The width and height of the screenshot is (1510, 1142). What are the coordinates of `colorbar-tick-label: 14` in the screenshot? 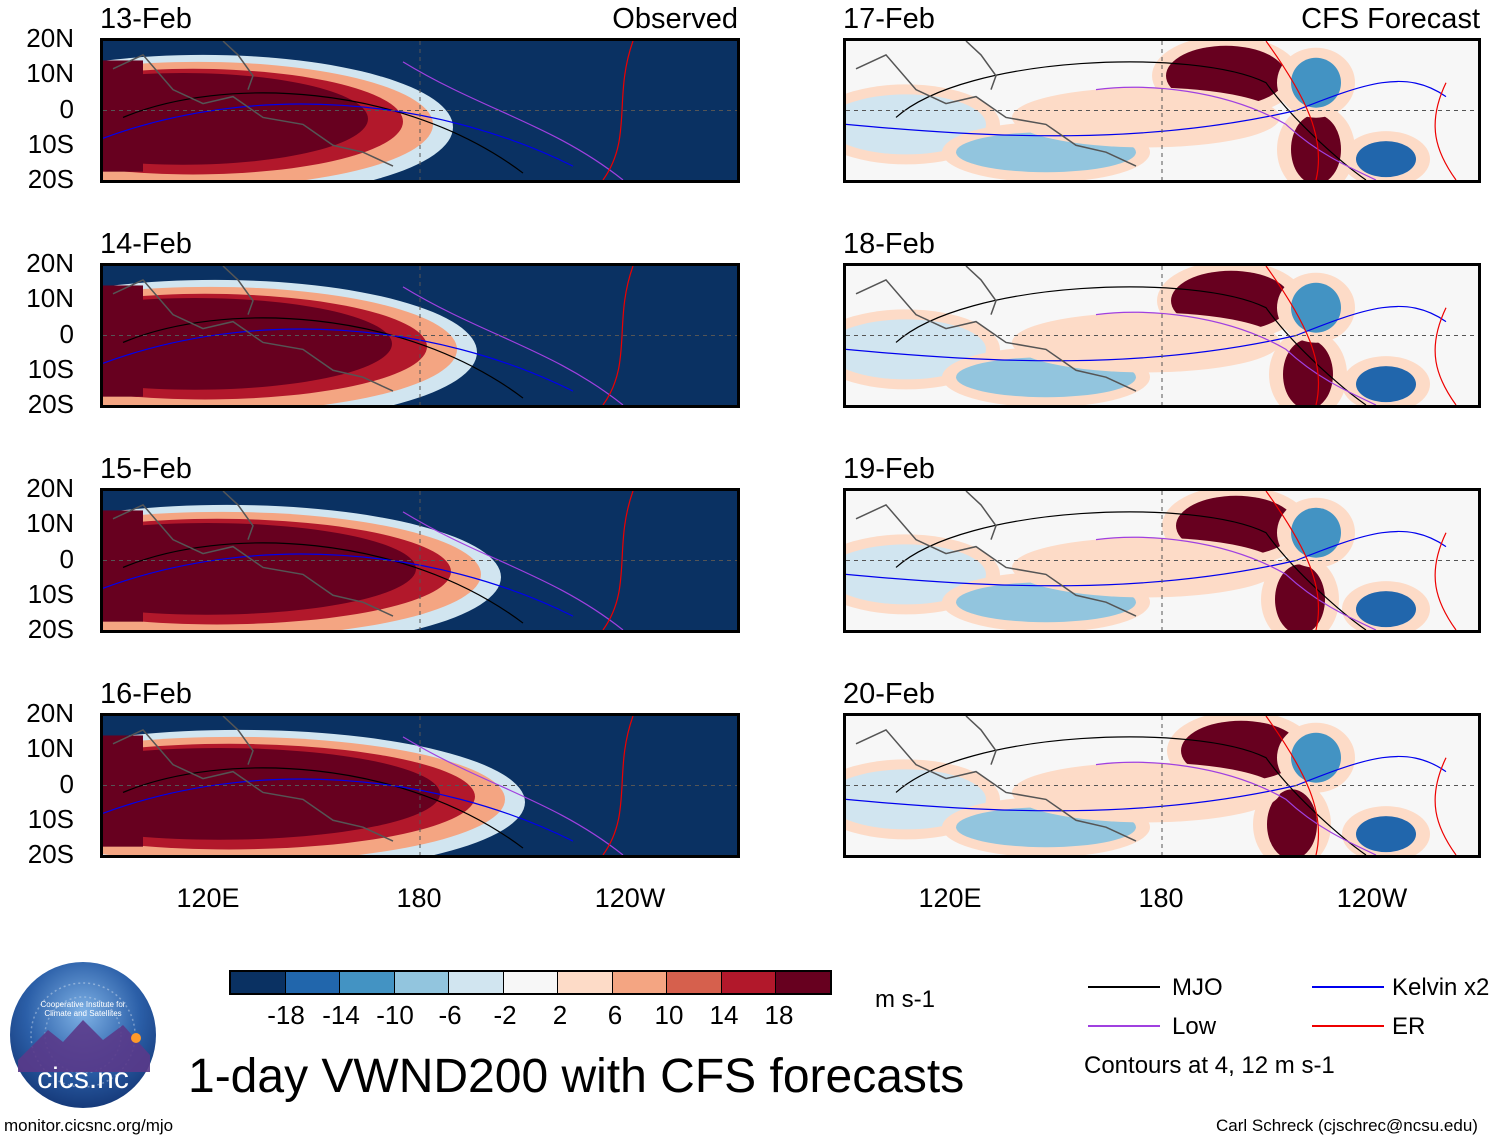 It's located at (724, 1015).